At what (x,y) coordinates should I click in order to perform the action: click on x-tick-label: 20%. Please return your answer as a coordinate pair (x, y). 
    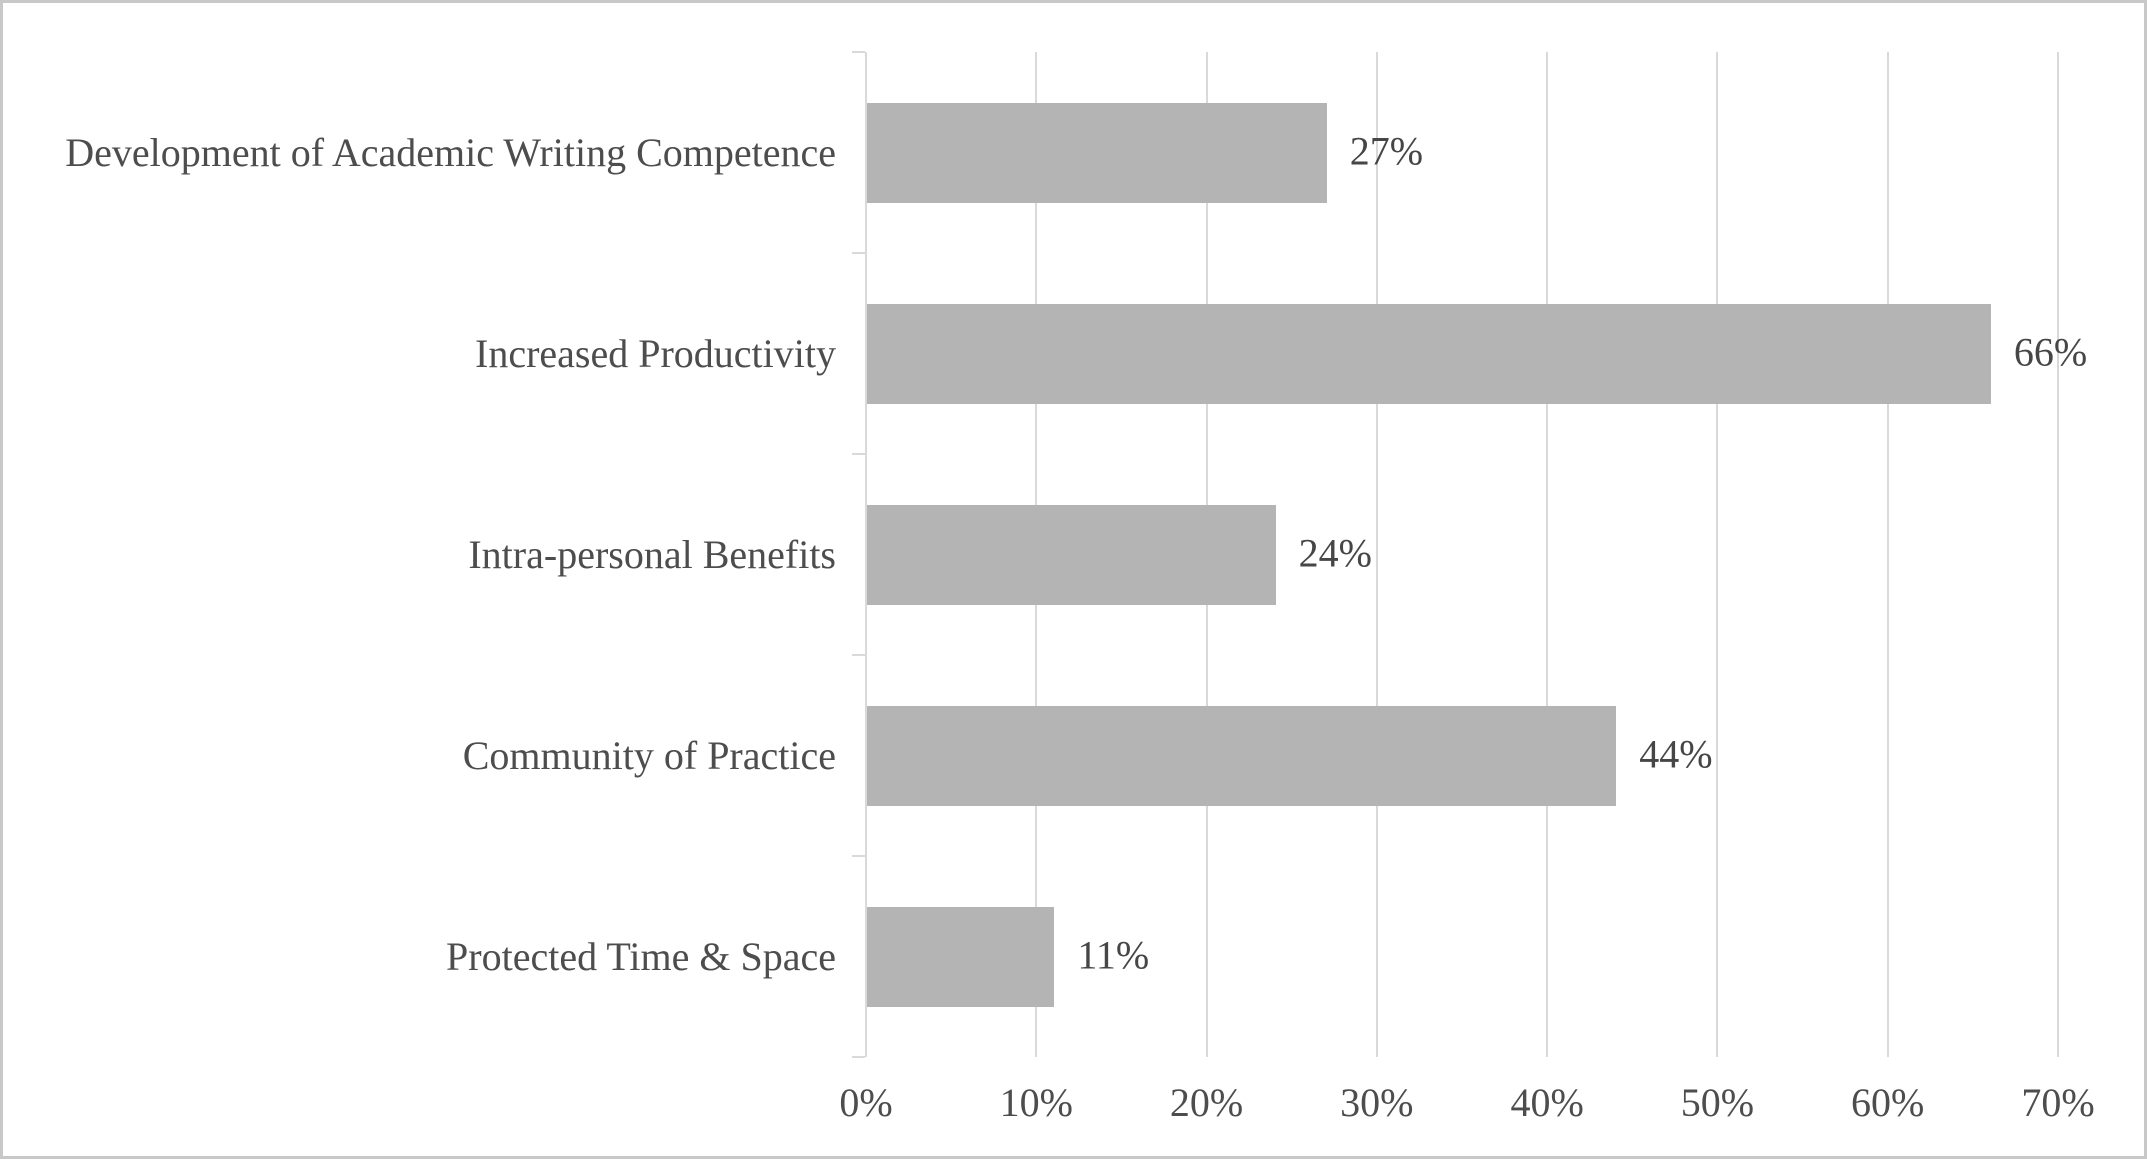
    Looking at the image, I should click on (1206, 1102).